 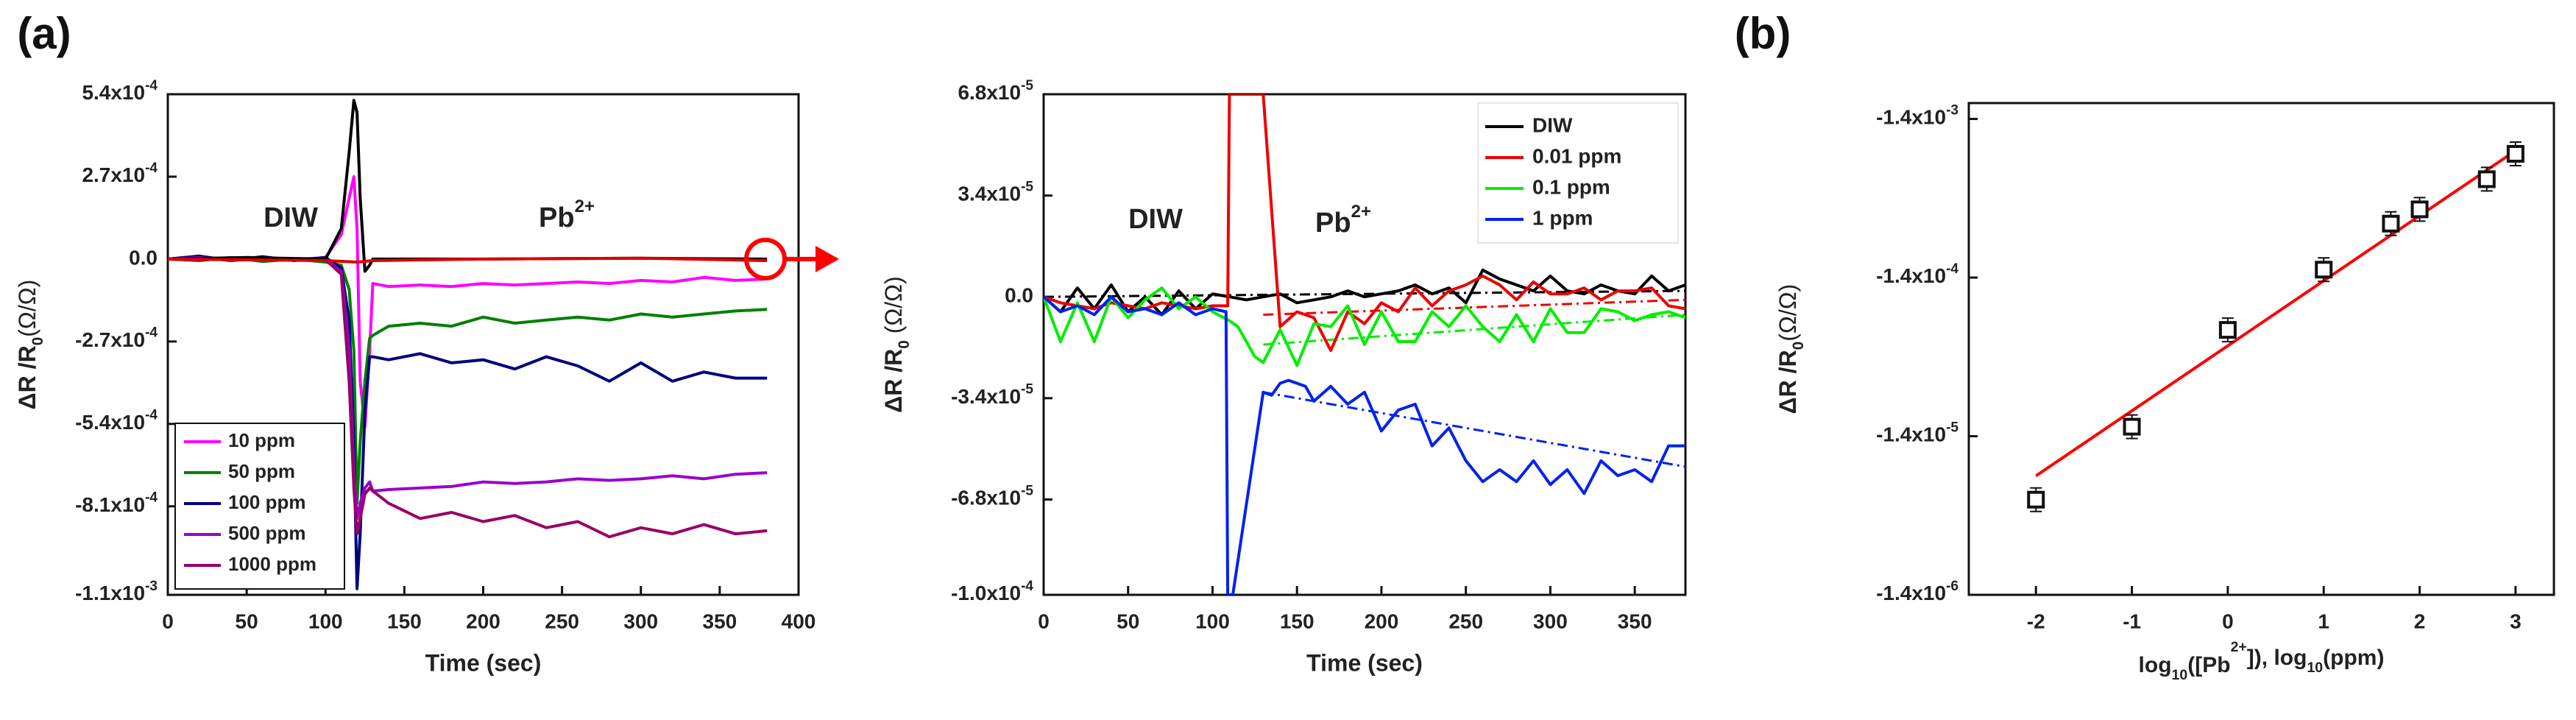 I want to click on x-tick-label: 2, so click(x=2420, y=621).